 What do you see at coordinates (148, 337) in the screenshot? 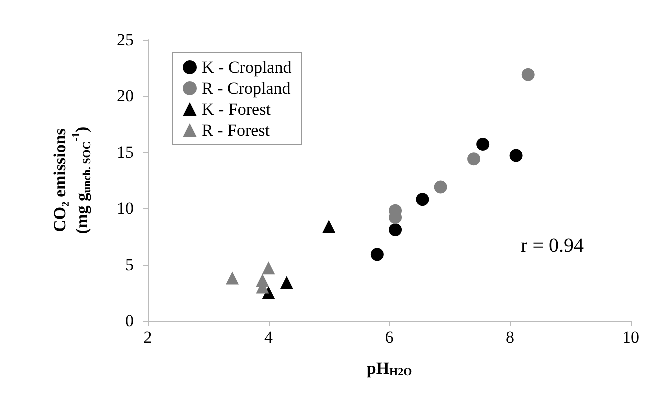
I see `x-tick-label: 2` at bounding box center [148, 337].